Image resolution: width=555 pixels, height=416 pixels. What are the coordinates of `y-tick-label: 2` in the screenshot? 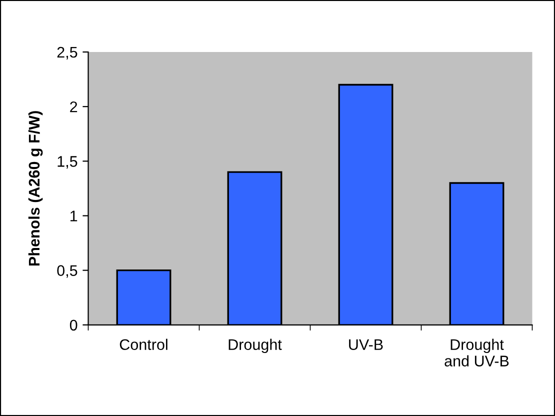 It's located at (74, 106).